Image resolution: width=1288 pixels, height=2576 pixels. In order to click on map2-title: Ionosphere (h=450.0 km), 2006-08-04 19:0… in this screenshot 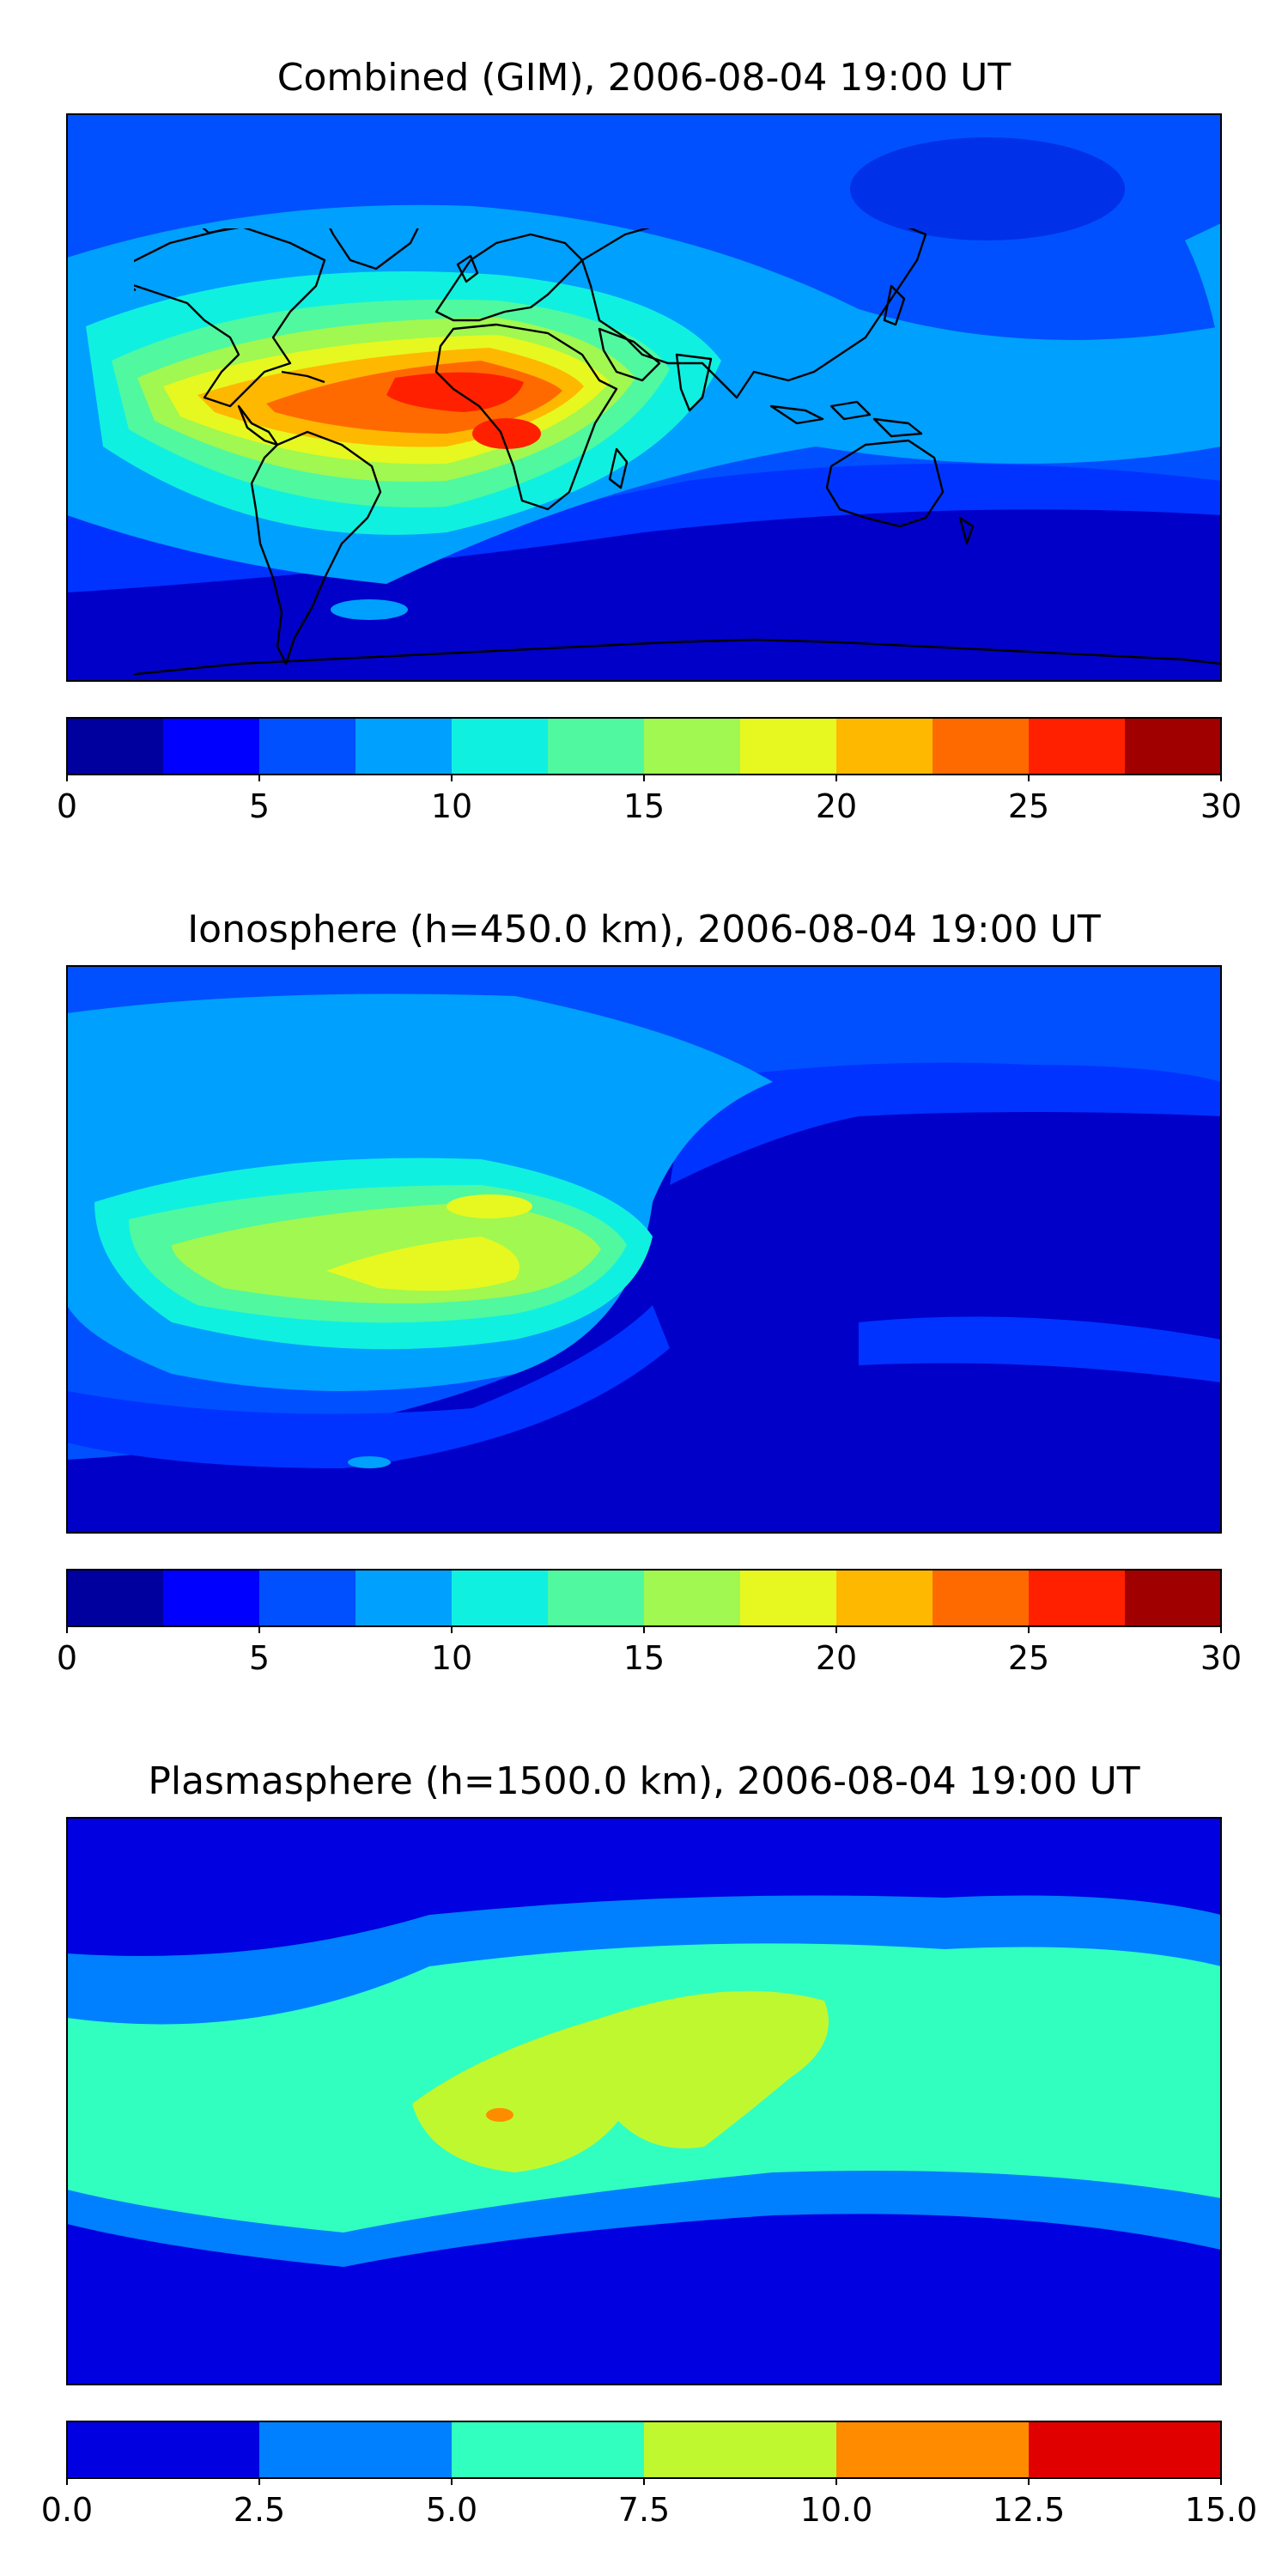, I will do `click(644, 929)`.